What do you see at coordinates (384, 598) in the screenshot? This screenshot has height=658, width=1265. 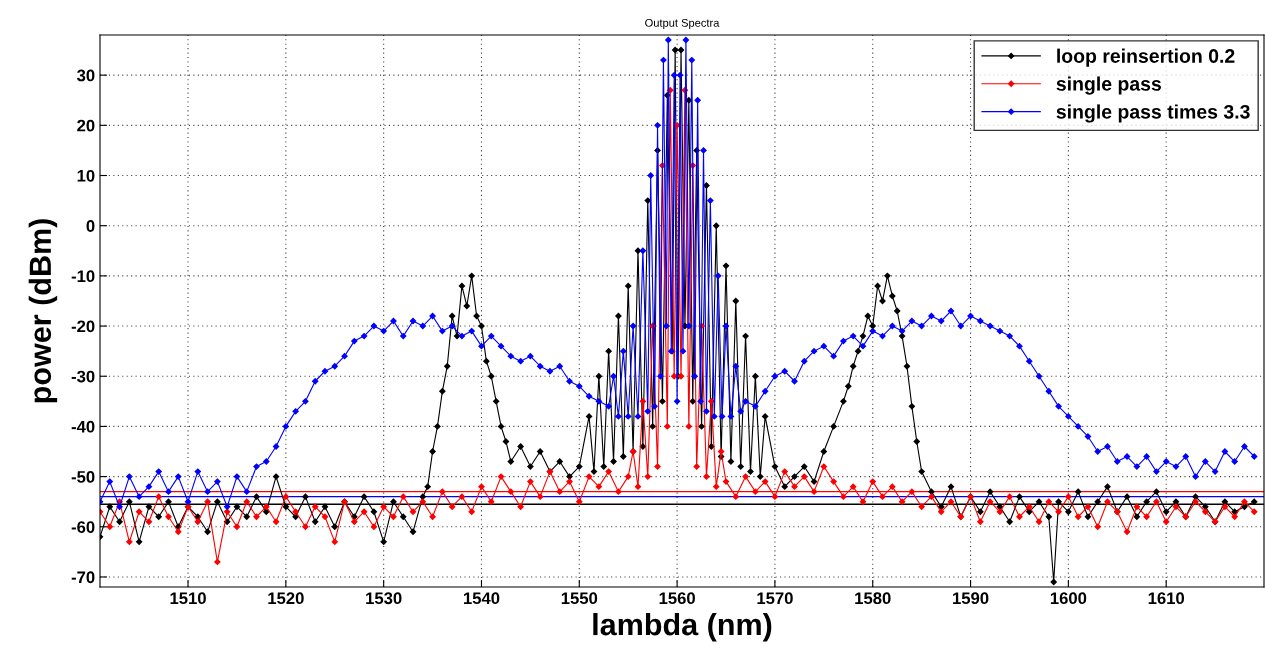 I see `x-tick-label: 1530` at bounding box center [384, 598].